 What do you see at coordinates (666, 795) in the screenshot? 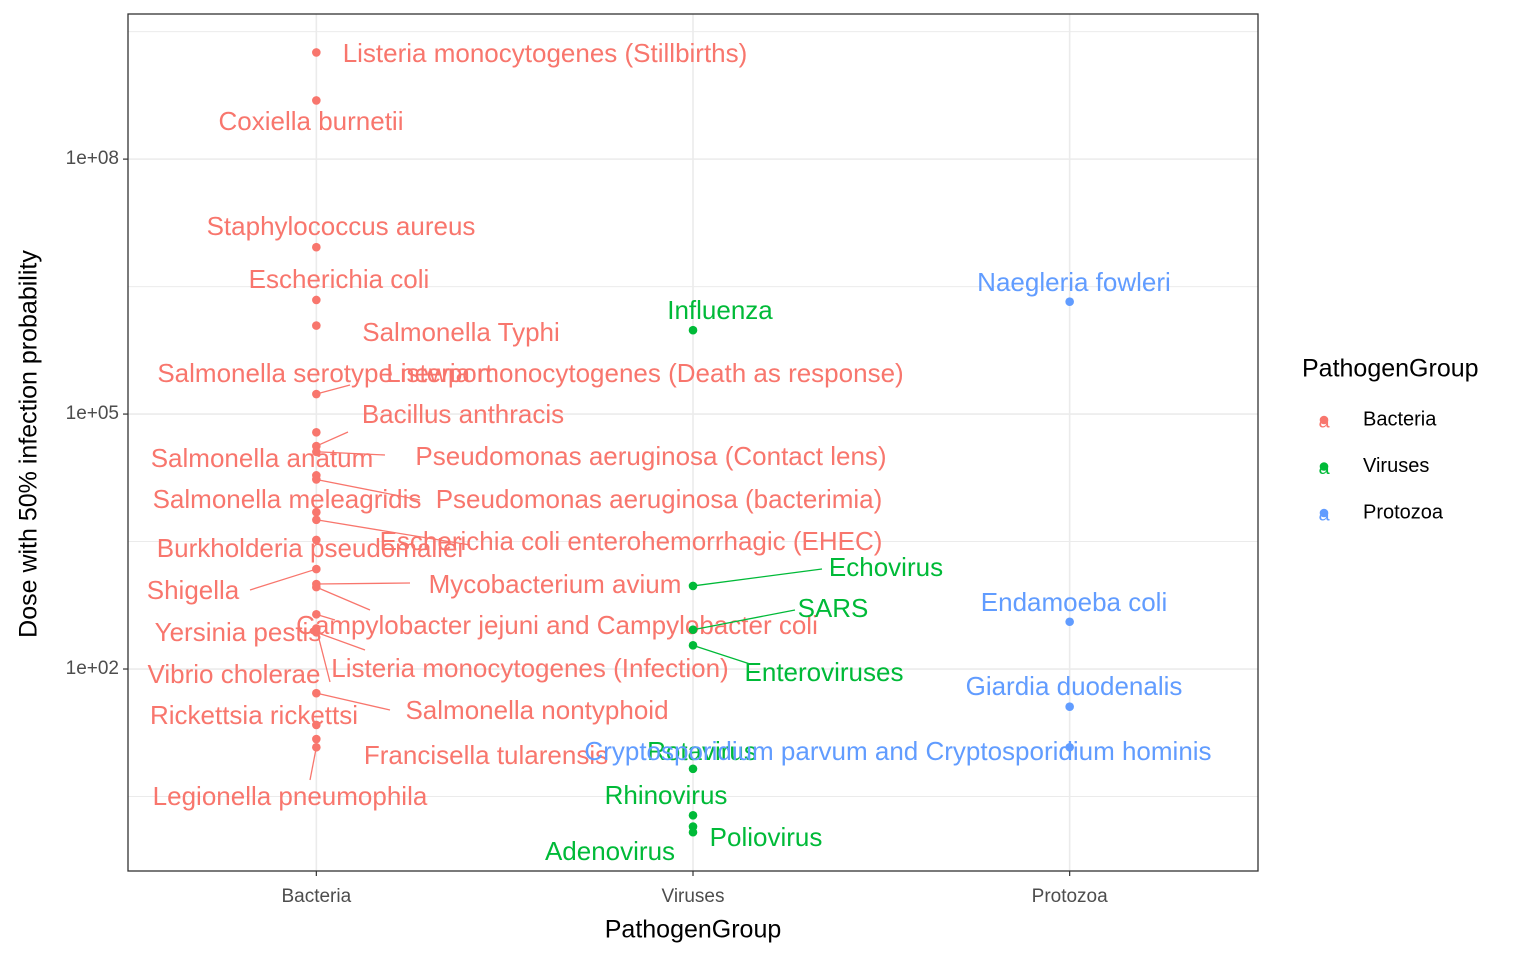
I see `point-label: Rhinovirus` at bounding box center [666, 795].